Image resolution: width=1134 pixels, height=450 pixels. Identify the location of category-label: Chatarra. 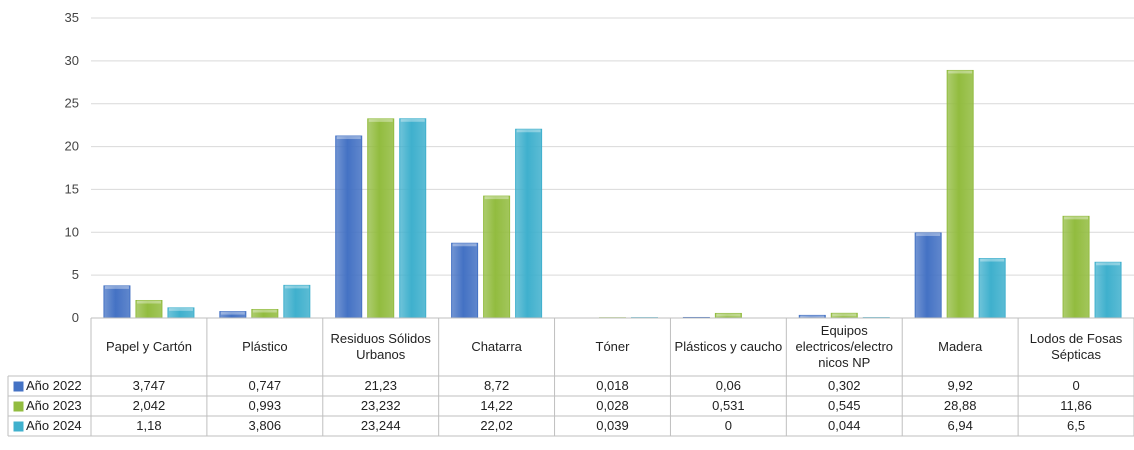
(496, 346).